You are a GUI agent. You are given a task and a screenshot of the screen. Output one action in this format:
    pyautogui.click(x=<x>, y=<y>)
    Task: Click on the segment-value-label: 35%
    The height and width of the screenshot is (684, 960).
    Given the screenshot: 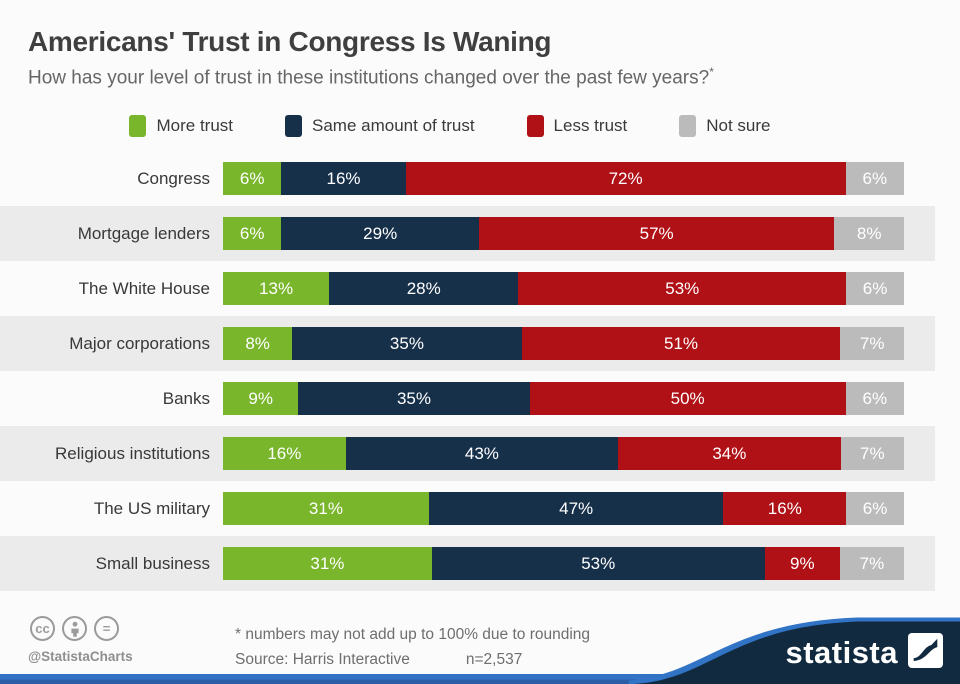 What is the action you would take?
    pyautogui.click(x=406, y=343)
    